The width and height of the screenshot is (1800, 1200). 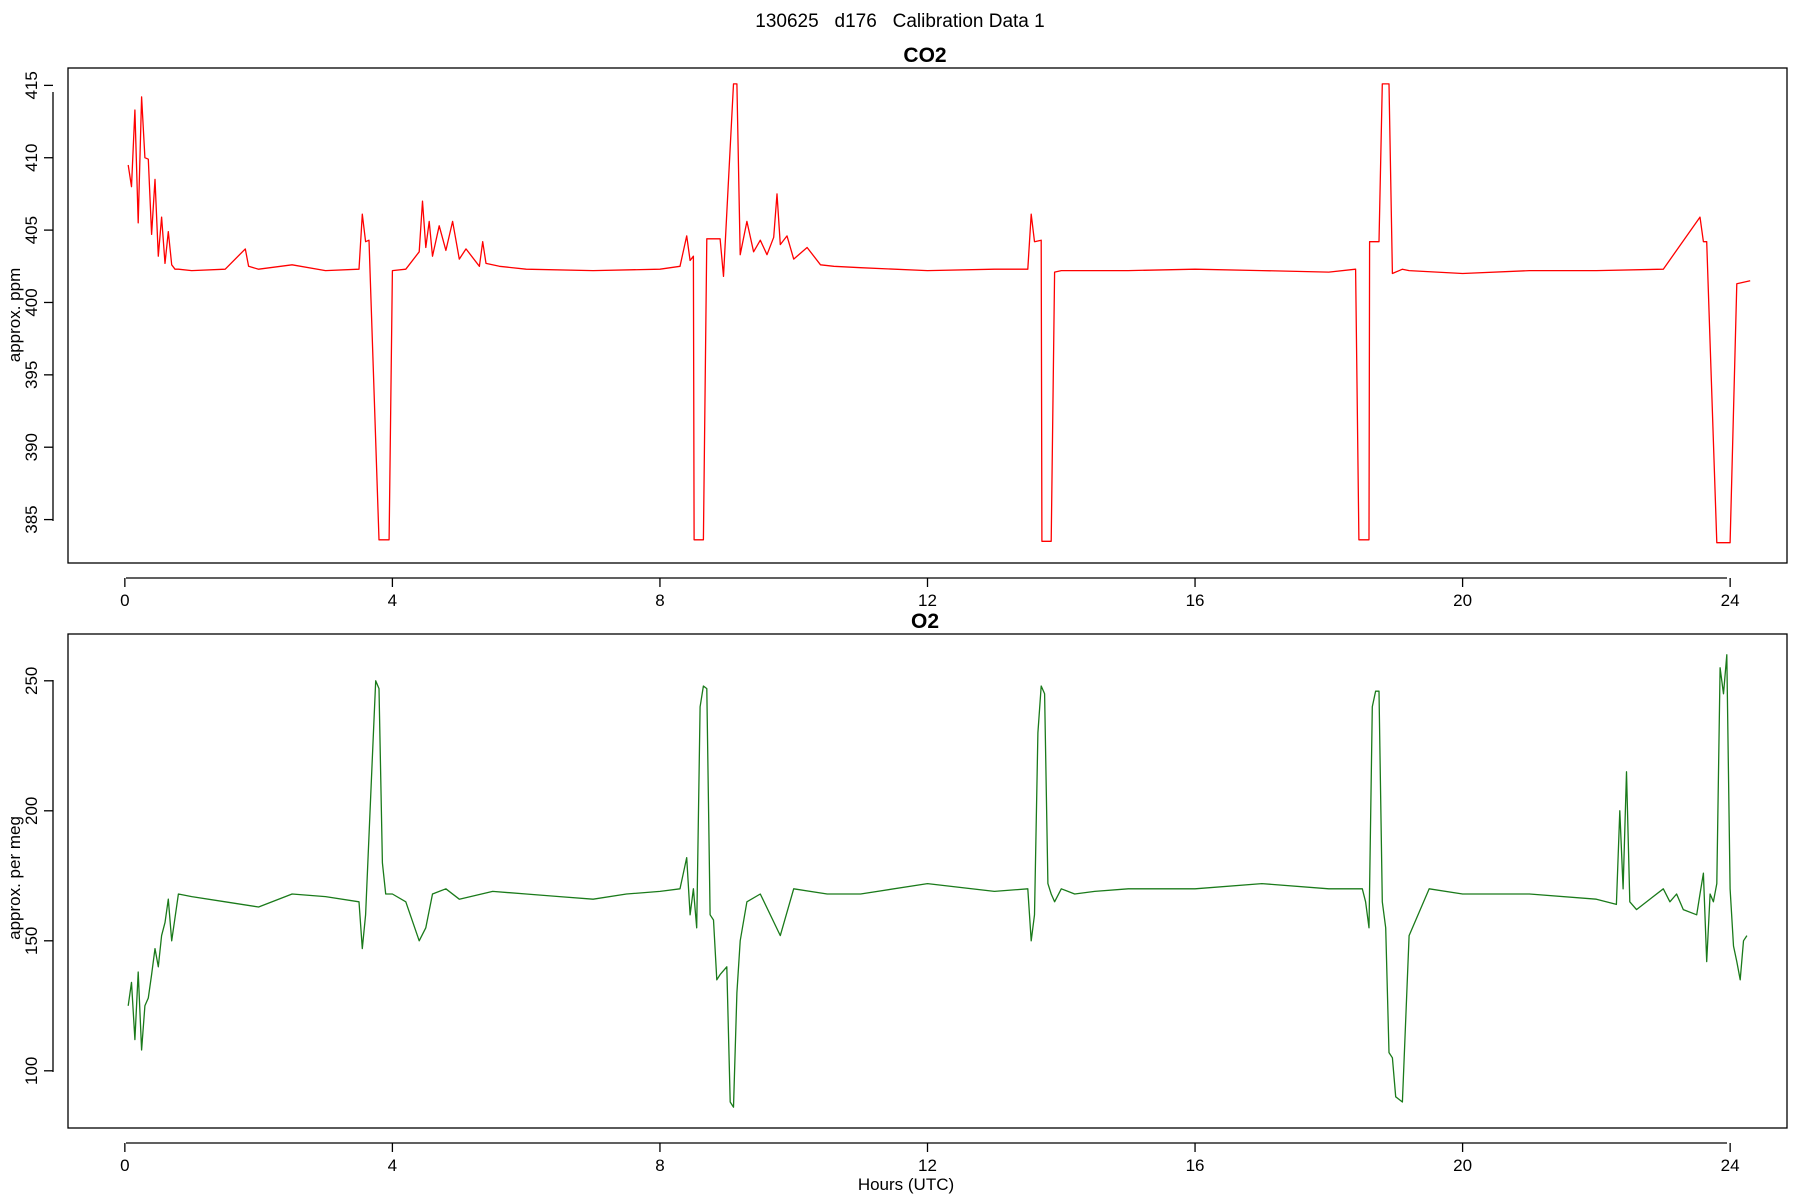 I want to click on co2-x-tick-label: 8, so click(x=659, y=600).